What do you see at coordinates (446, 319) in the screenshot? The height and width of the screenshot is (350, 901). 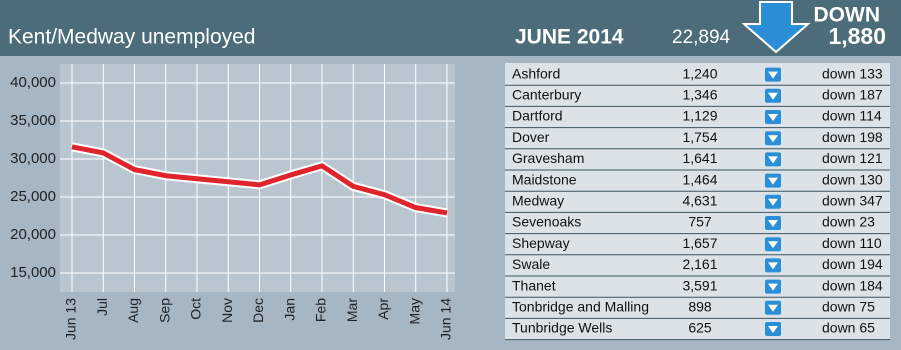 I see `x-tick-label: Jun 14` at bounding box center [446, 319].